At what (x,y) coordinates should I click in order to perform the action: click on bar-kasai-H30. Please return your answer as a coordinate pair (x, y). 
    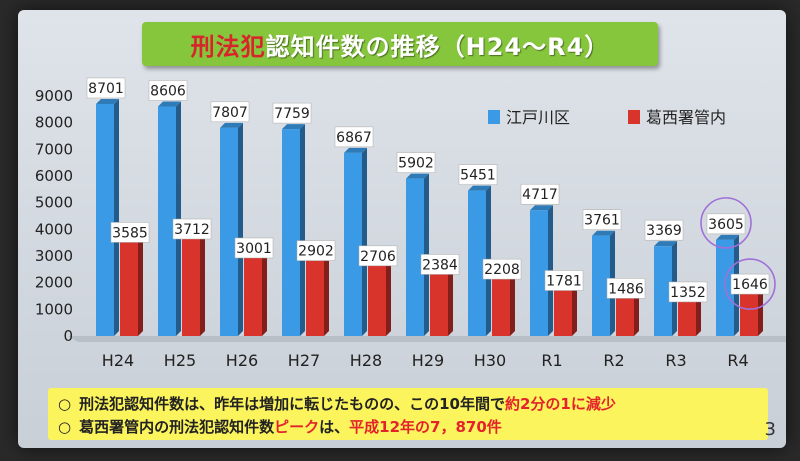
    Looking at the image, I should click on (503, 304).